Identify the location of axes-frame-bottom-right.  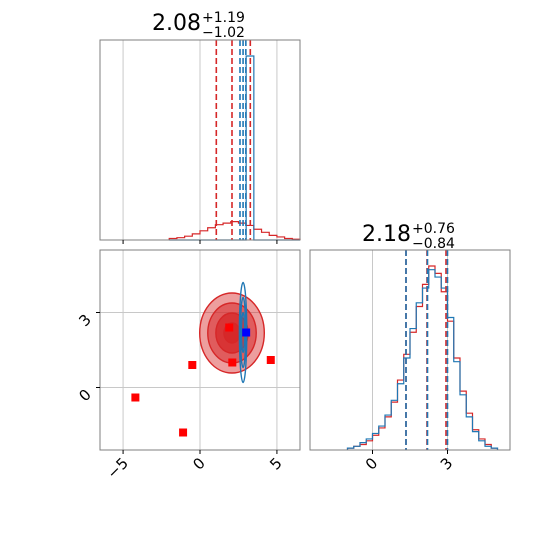
(410, 350).